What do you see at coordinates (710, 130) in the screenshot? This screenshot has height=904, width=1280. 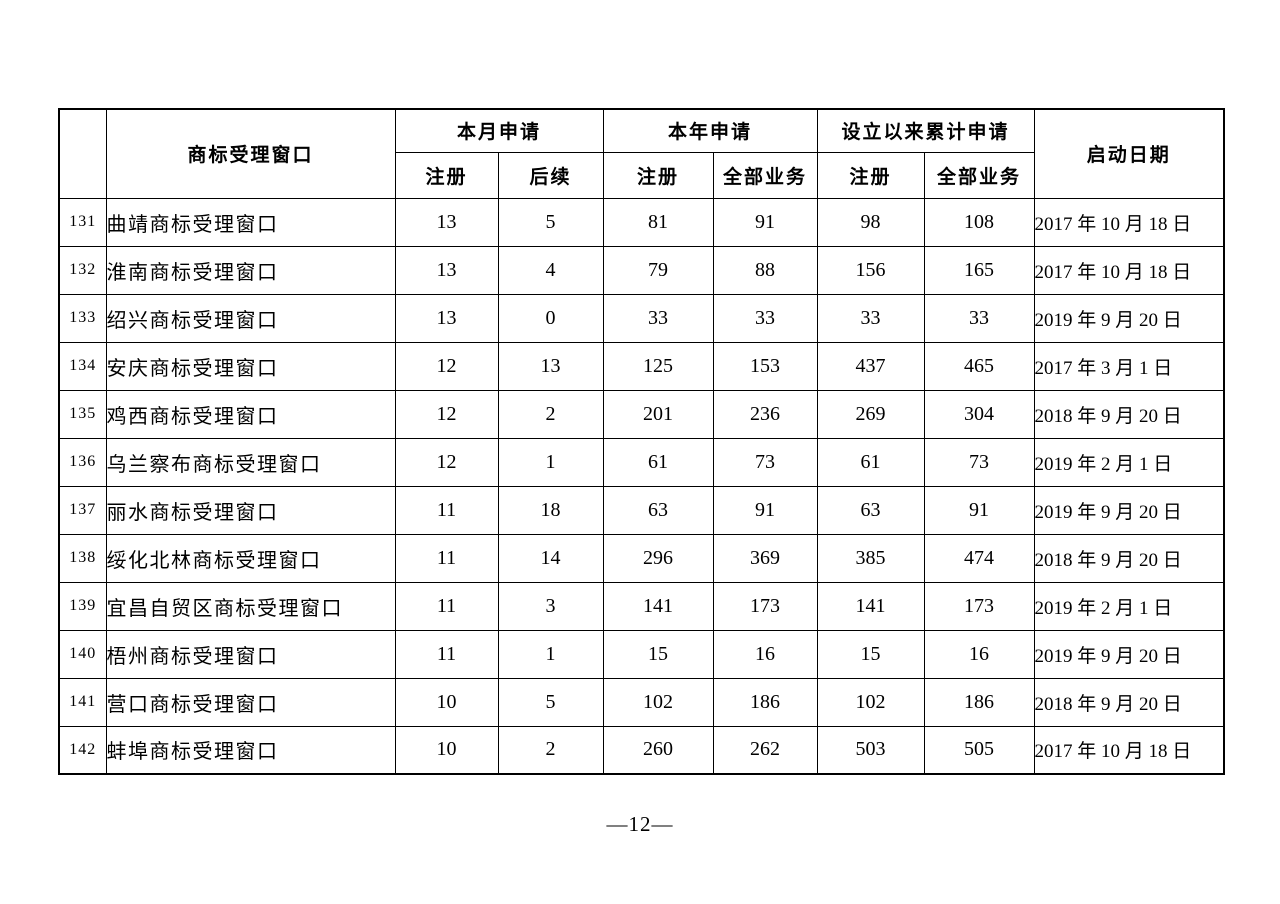 I see `header-year-group: 本年申请` at bounding box center [710, 130].